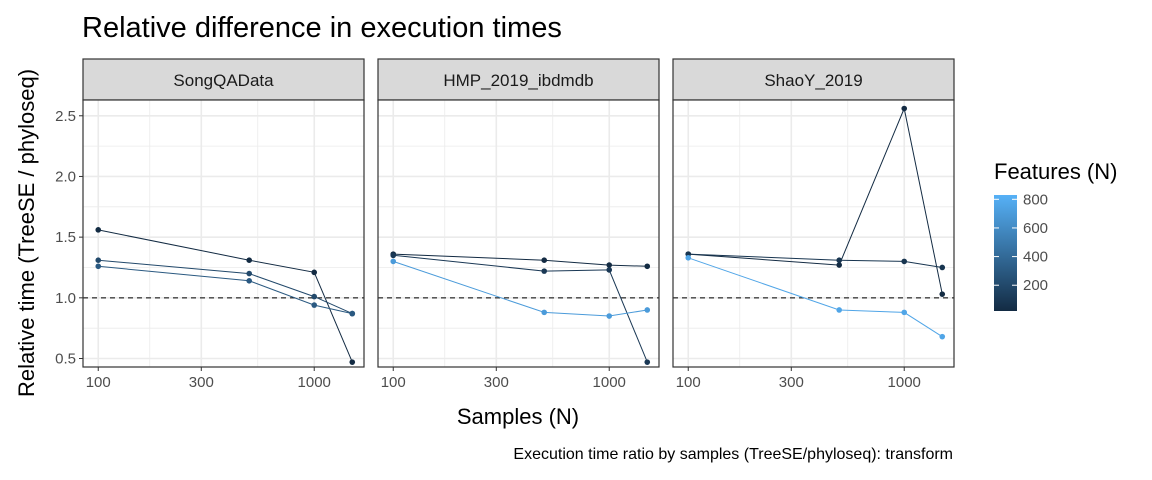 The height and width of the screenshot is (480, 1152). I want to click on legend-tick-label: 800, so click(1035, 199).